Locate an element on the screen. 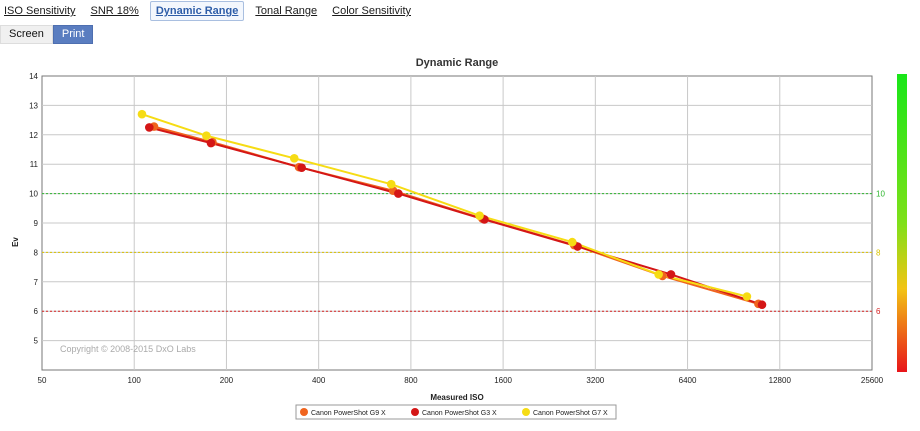 The height and width of the screenshot is (431, 920). x-tick-label: 12800 is located at coordinates (780, 380).